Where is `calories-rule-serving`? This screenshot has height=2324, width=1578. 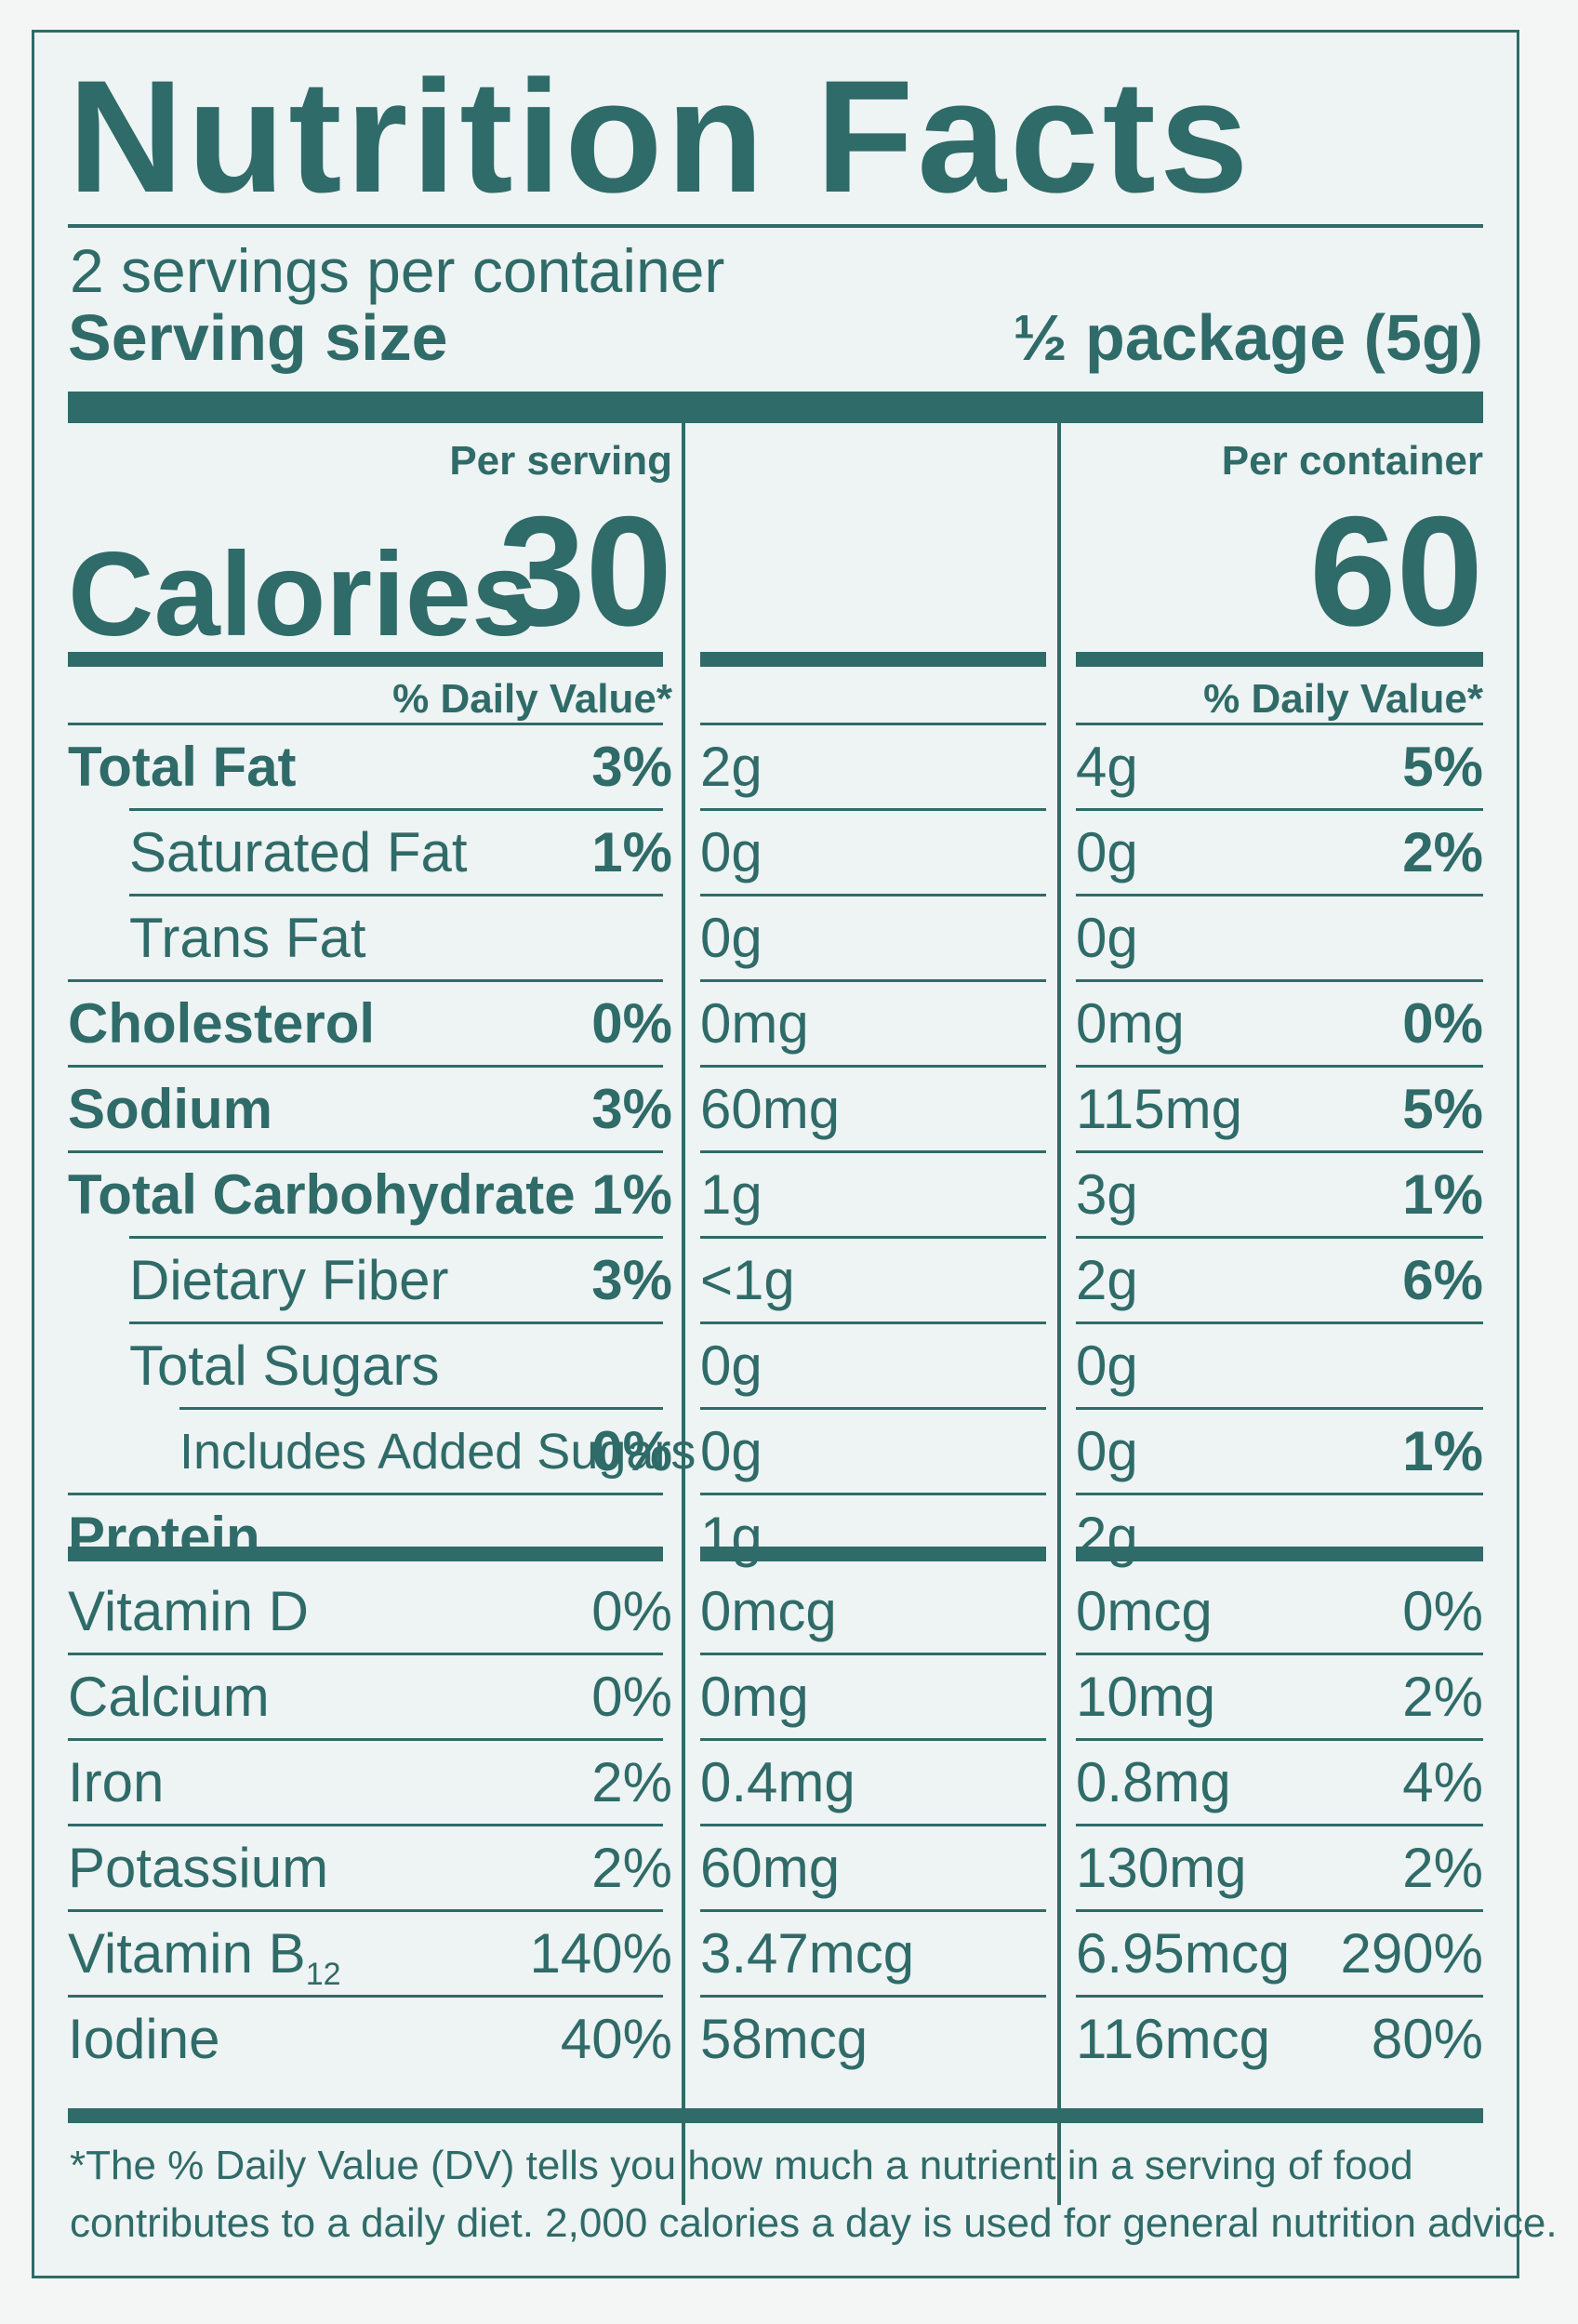 calories-rule-serving is located at coordinates (873, 659).